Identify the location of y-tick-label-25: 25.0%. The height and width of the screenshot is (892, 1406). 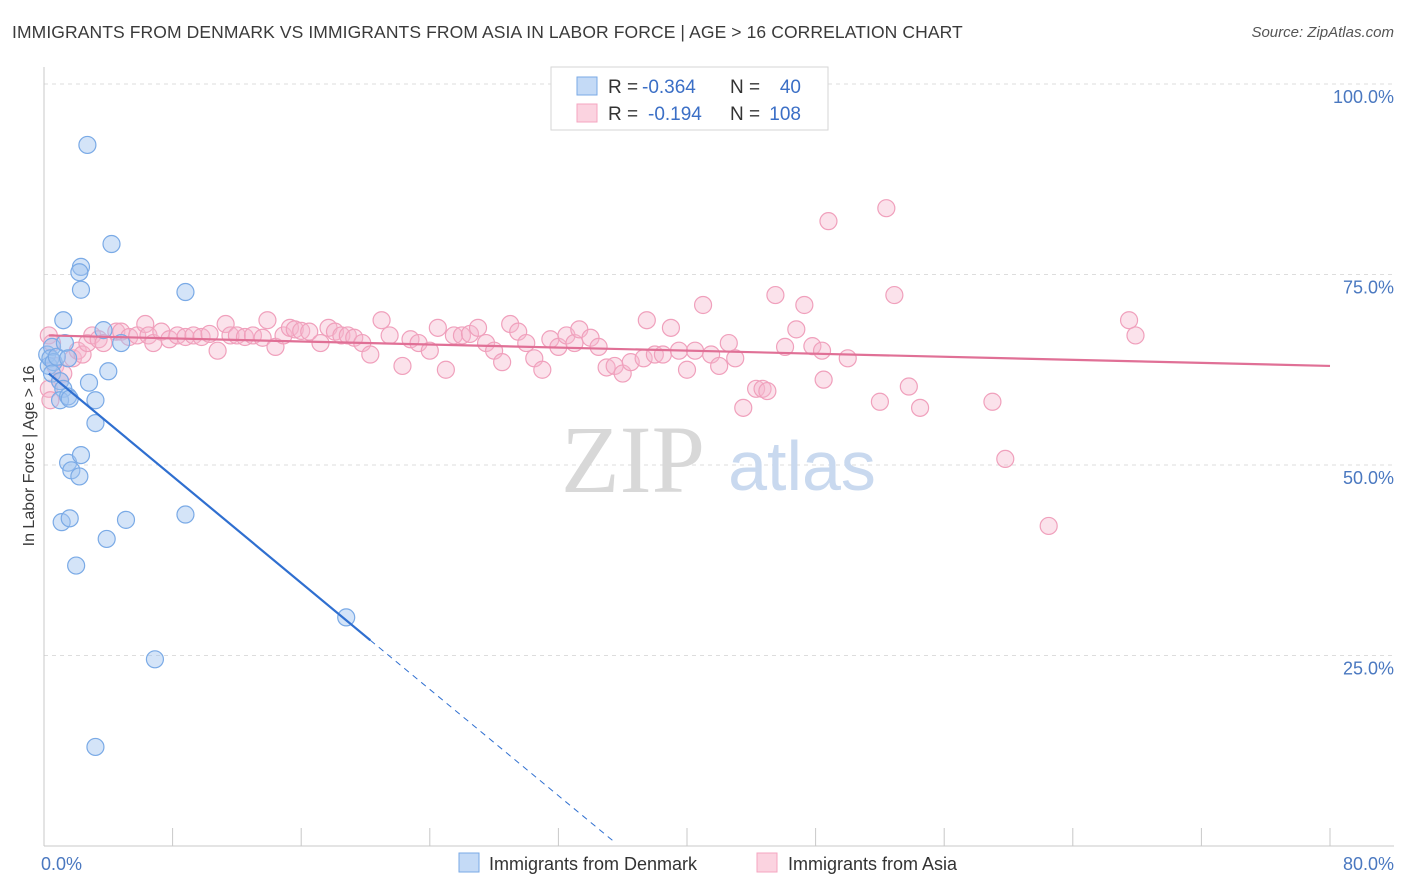
(1368, 669).